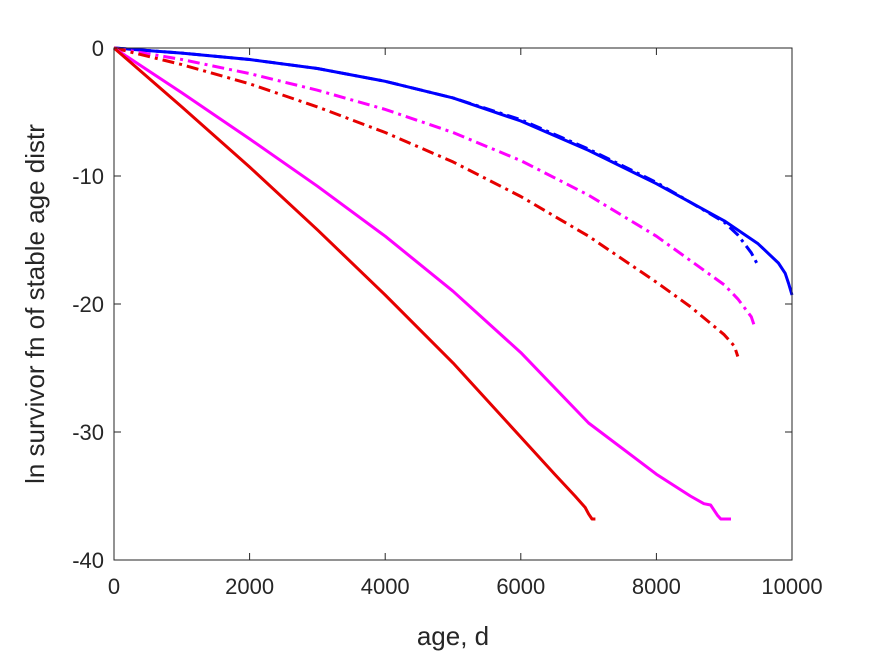 This screenshot has width=875, height=656. What do you see at coordinates (35, 304) in the screenshot?
I see `y-axis-label: ln survivor fn of stable age distr` at bounding box center [35, 304].